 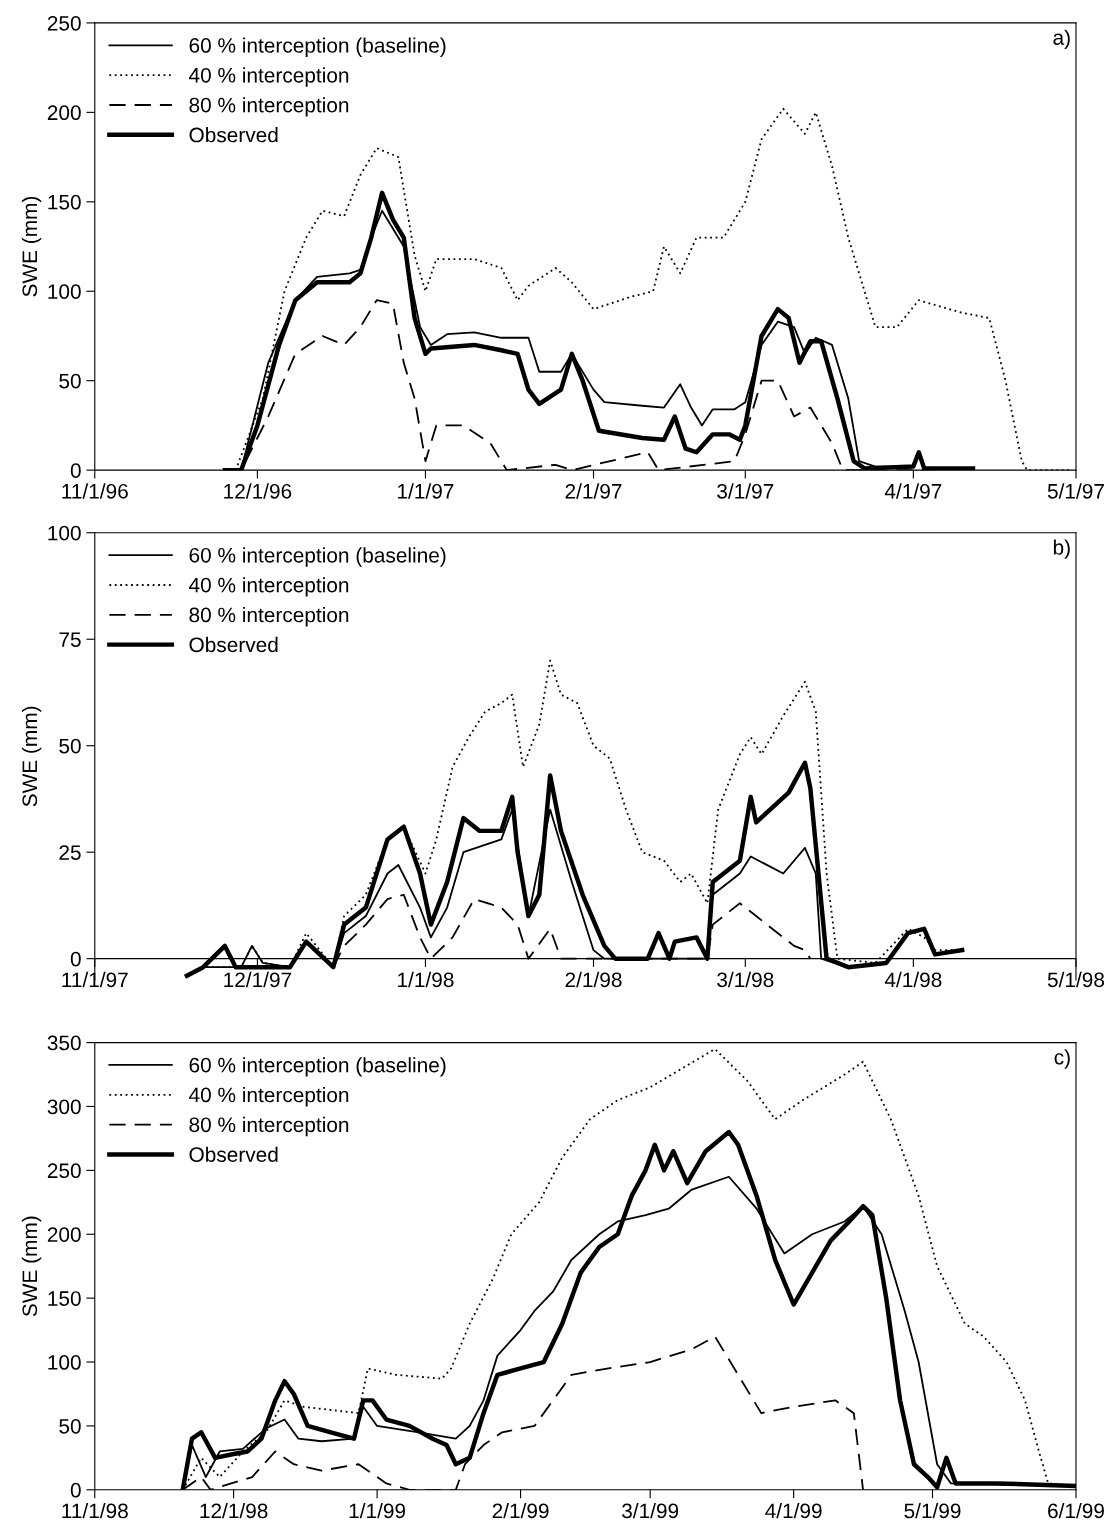 What do you see at coordinates (650, 1510) in the screenshot?
I see `x-tick-label: 3/1/99` at bounding box center [650, 1510].